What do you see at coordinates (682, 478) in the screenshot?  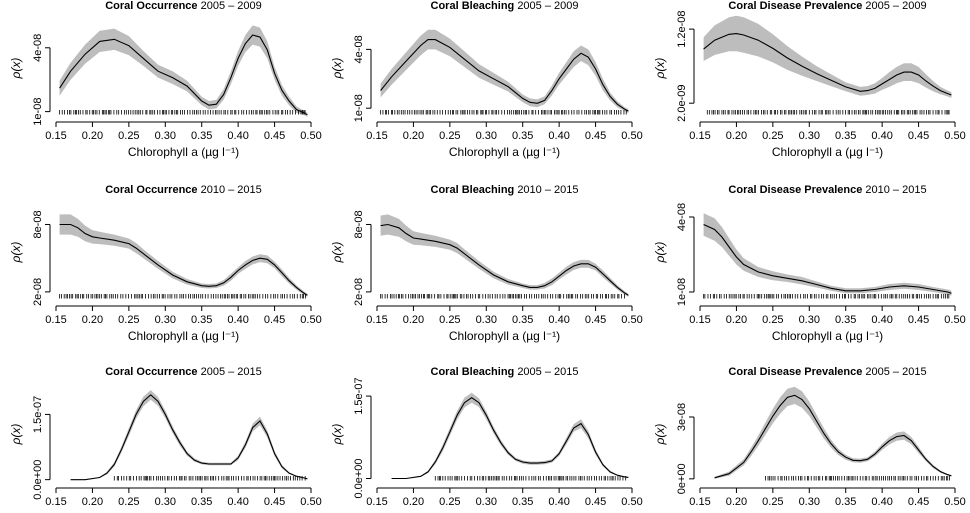 I see `y-tick-label: 0e+00` at bounding box center [682, 478].